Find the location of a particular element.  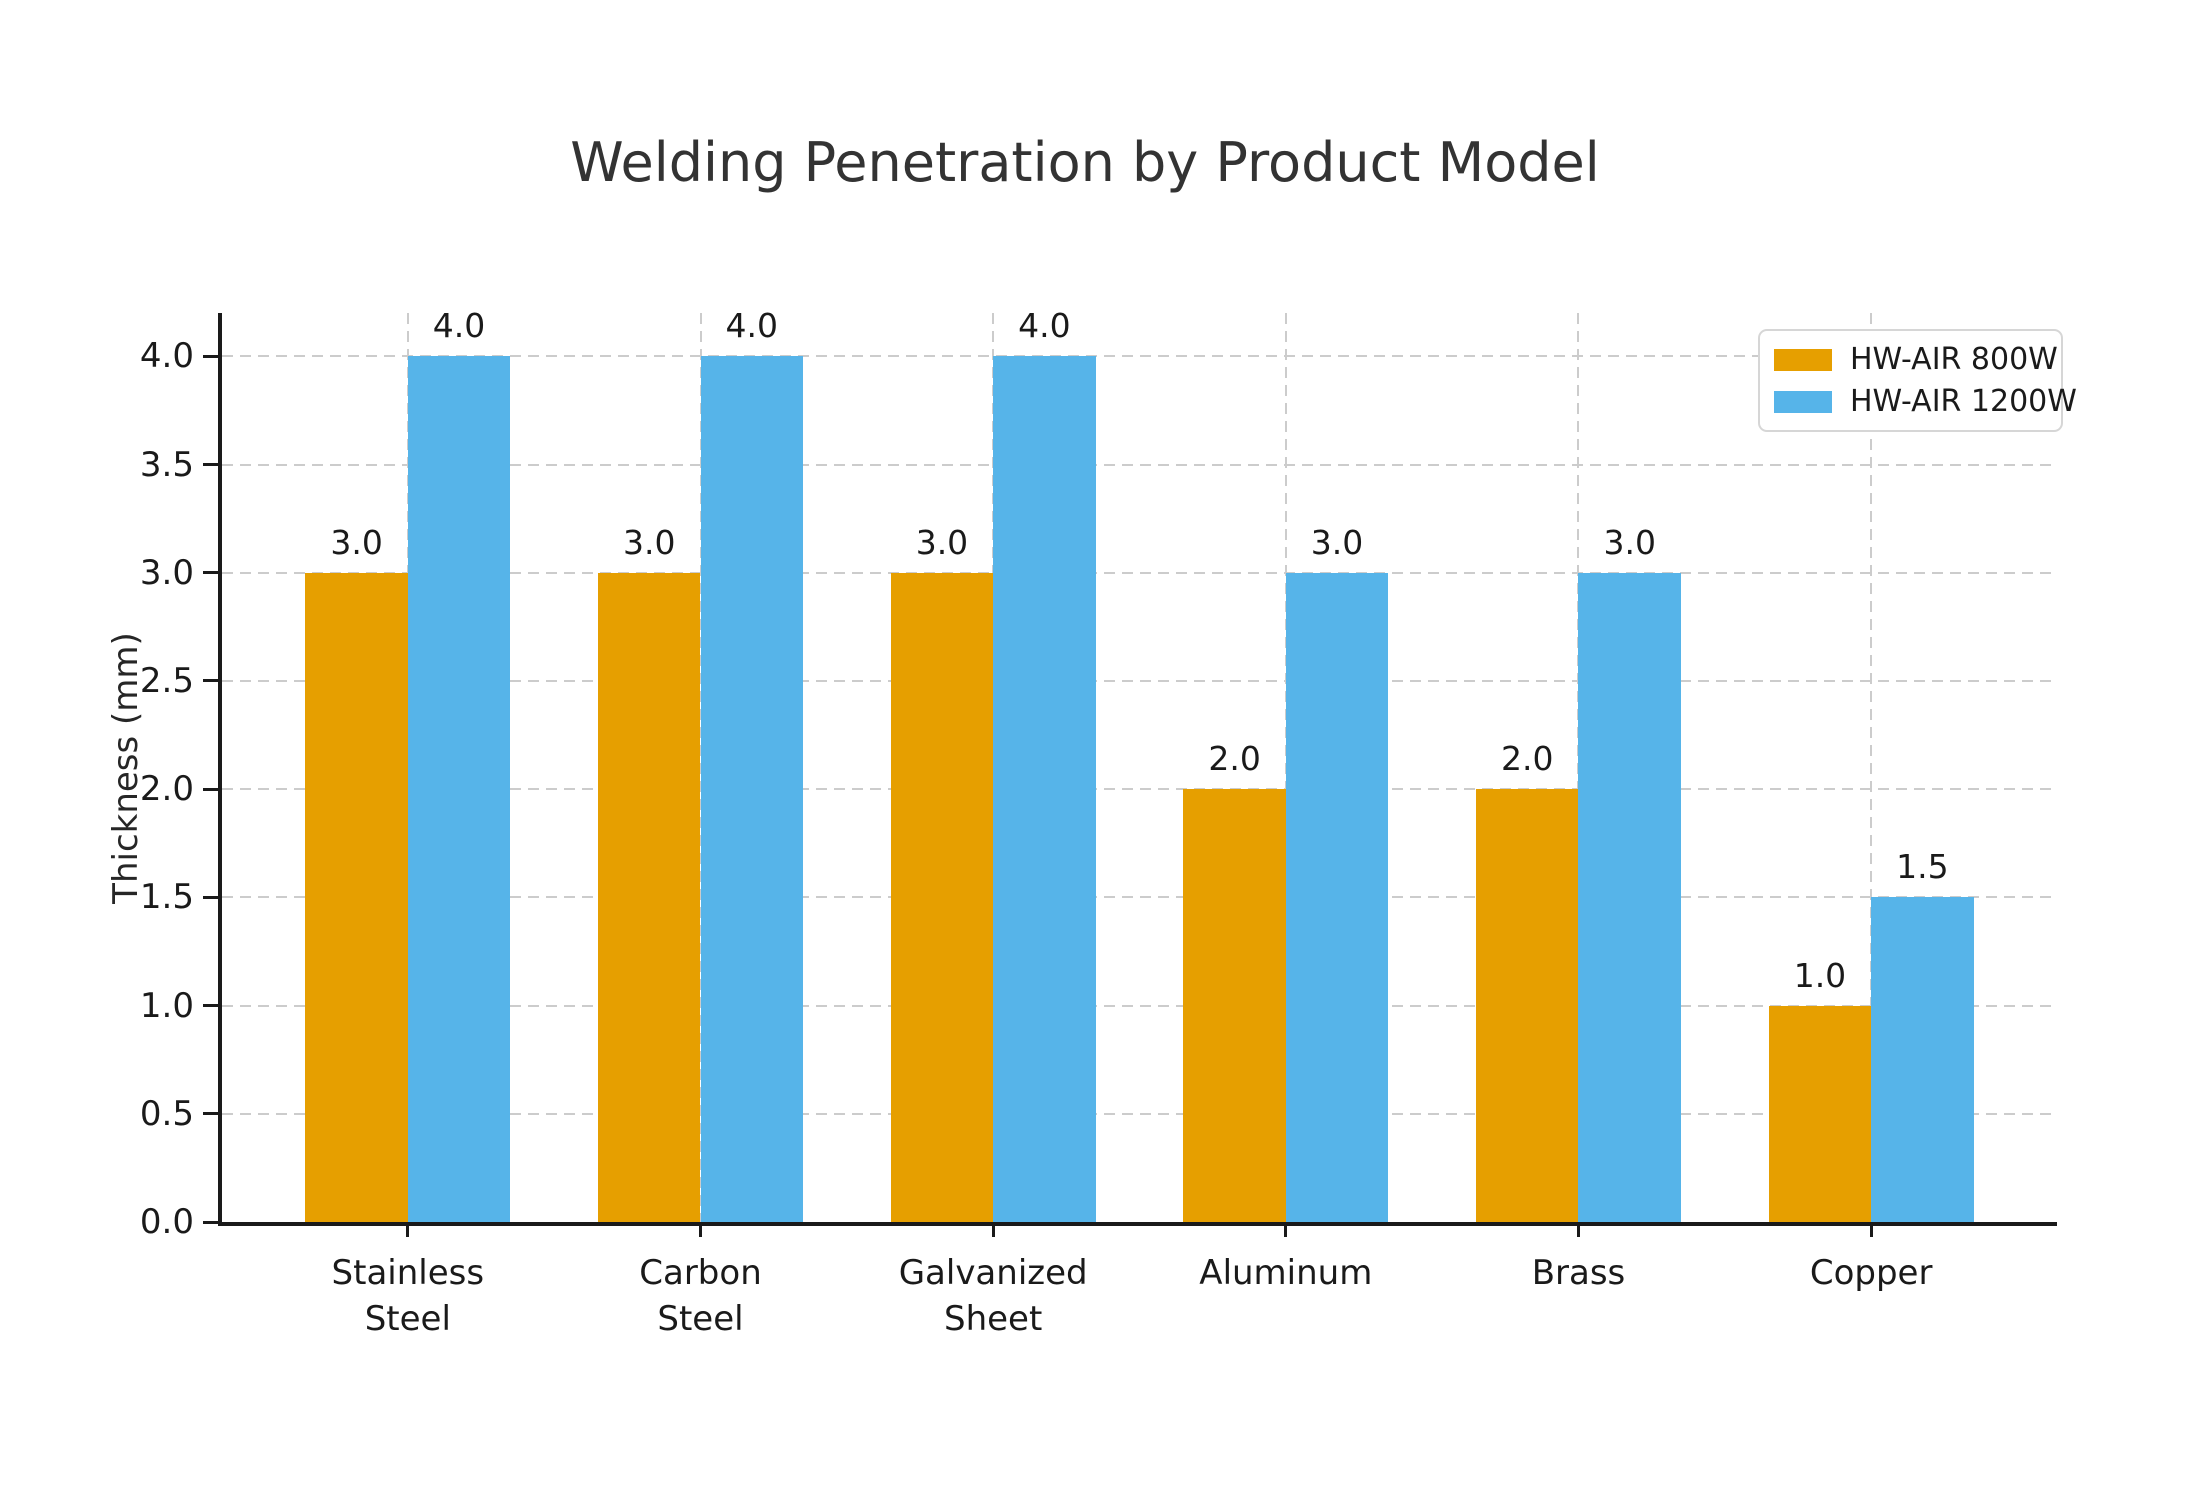

x-tick-label: Brass is located at coordinates (1578, 1273).